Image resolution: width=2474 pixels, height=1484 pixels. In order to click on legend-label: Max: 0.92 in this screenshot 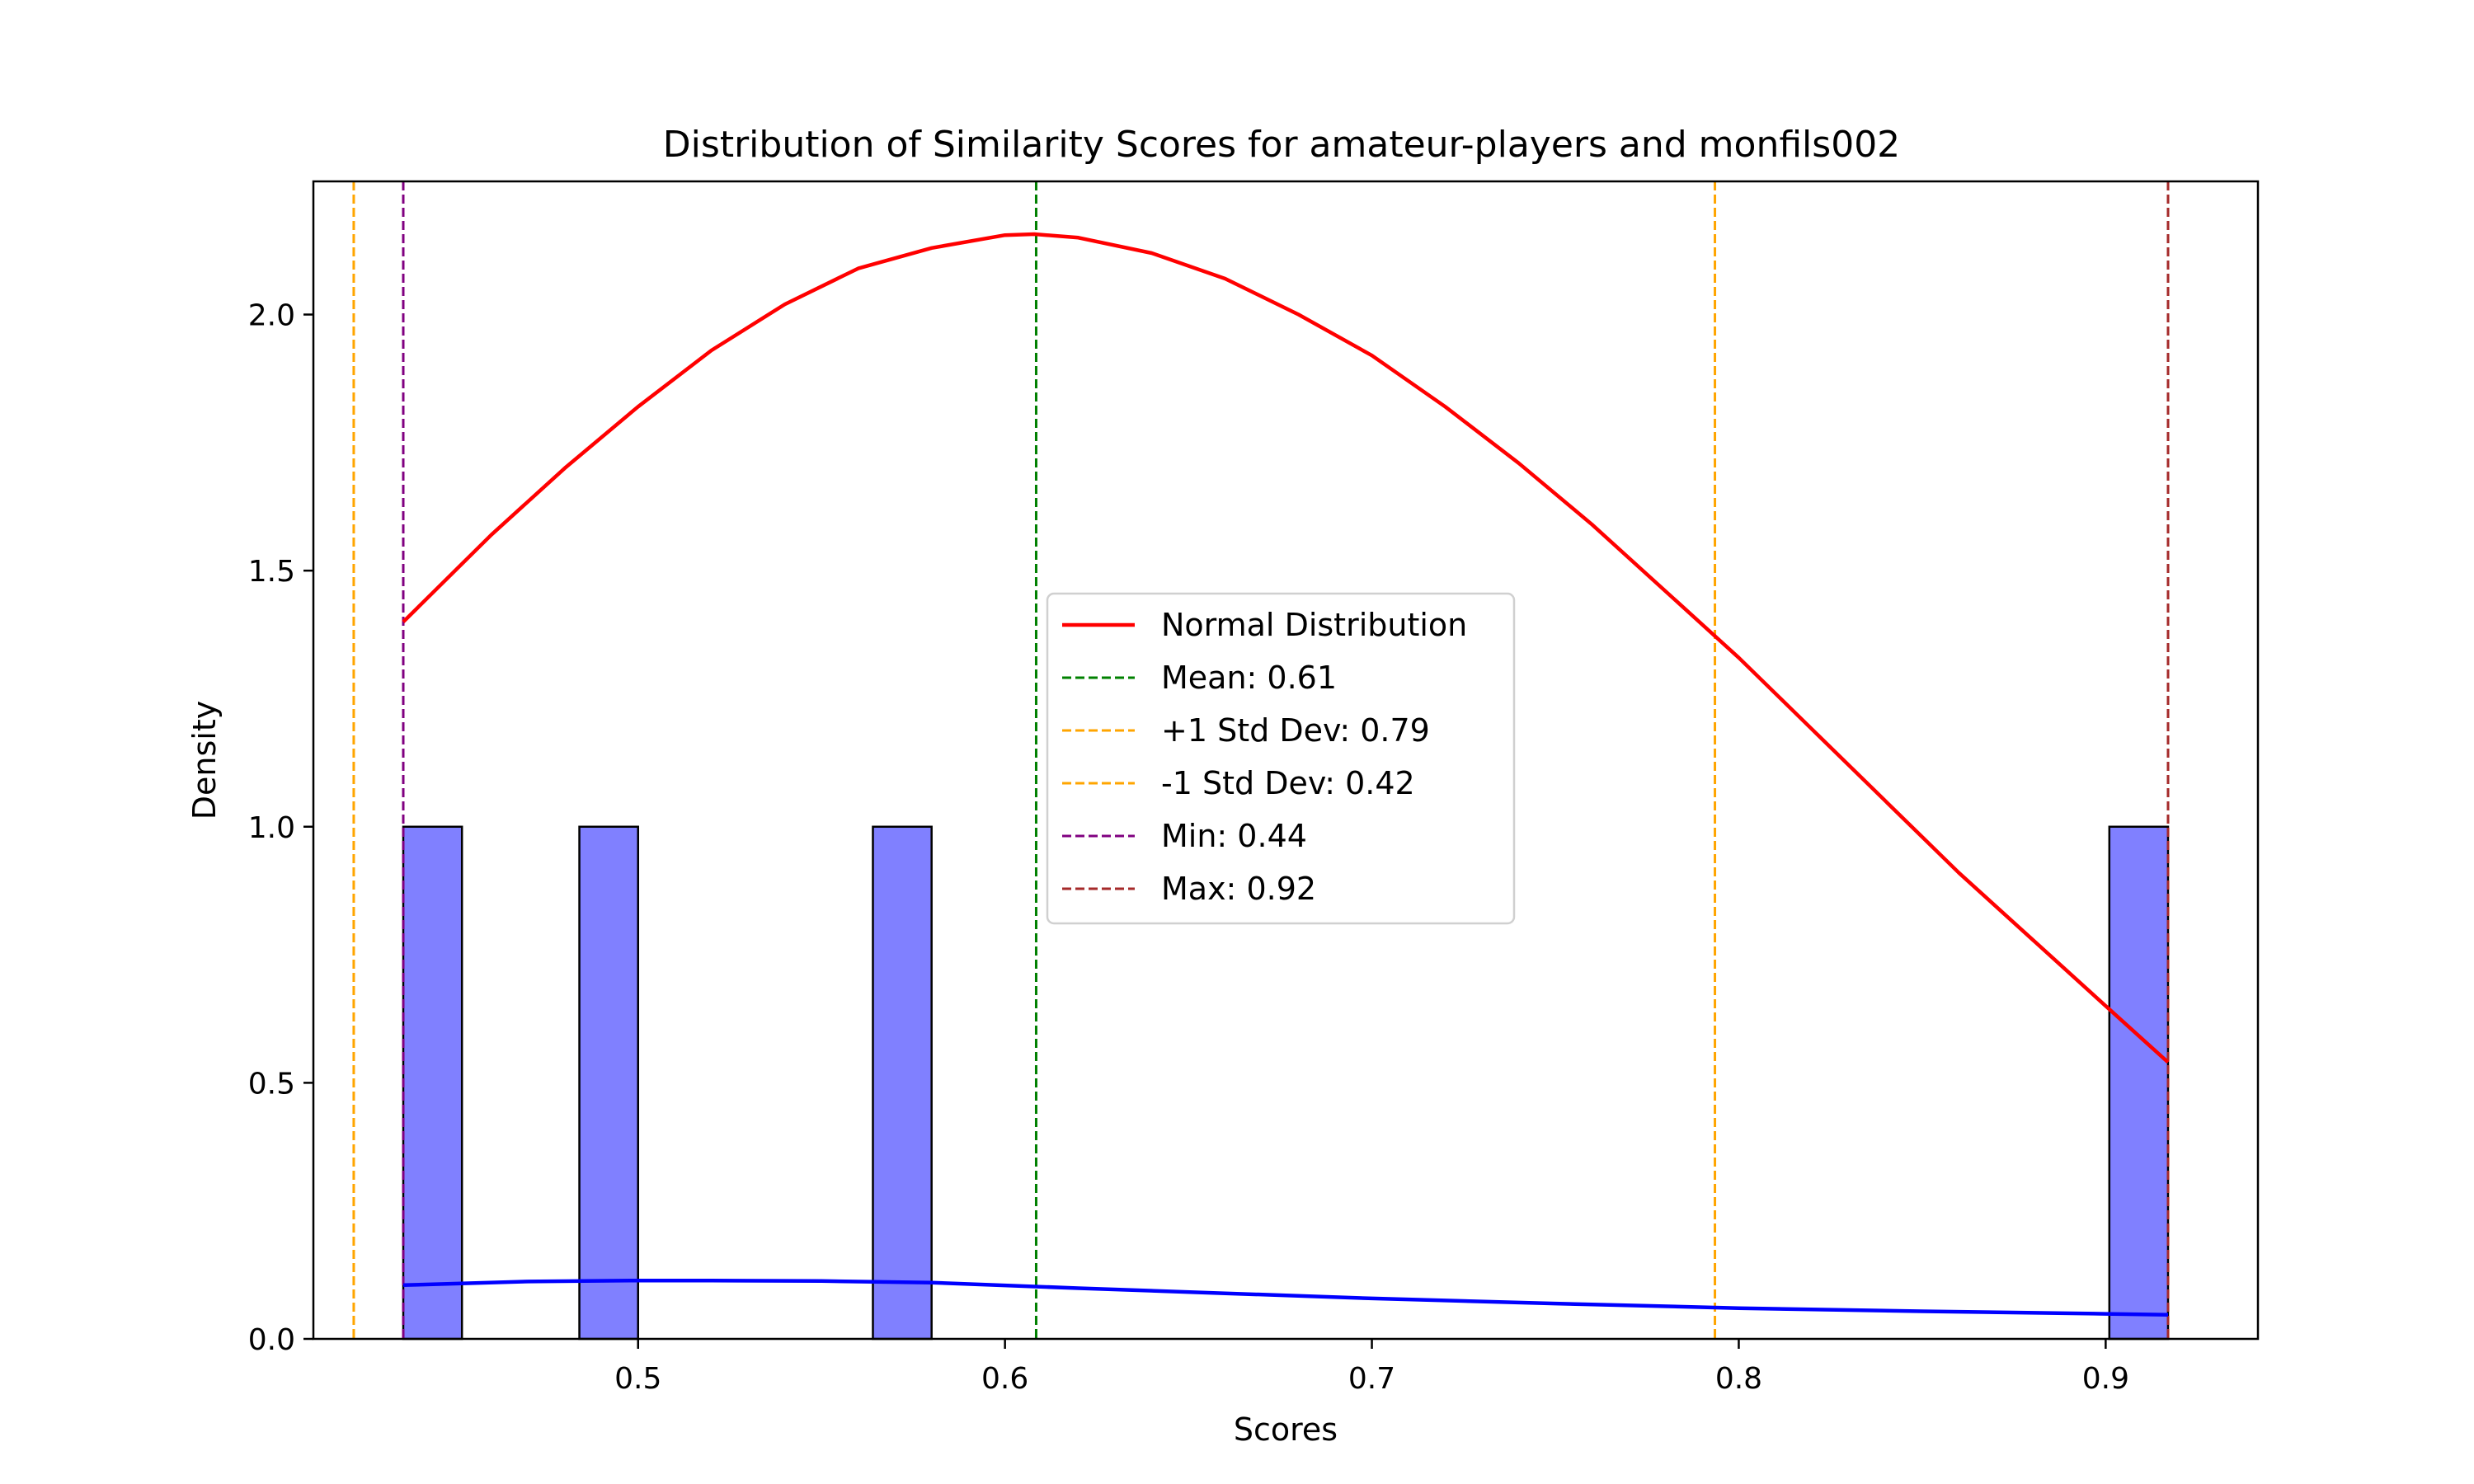, I will do `click(1238, 889)`.